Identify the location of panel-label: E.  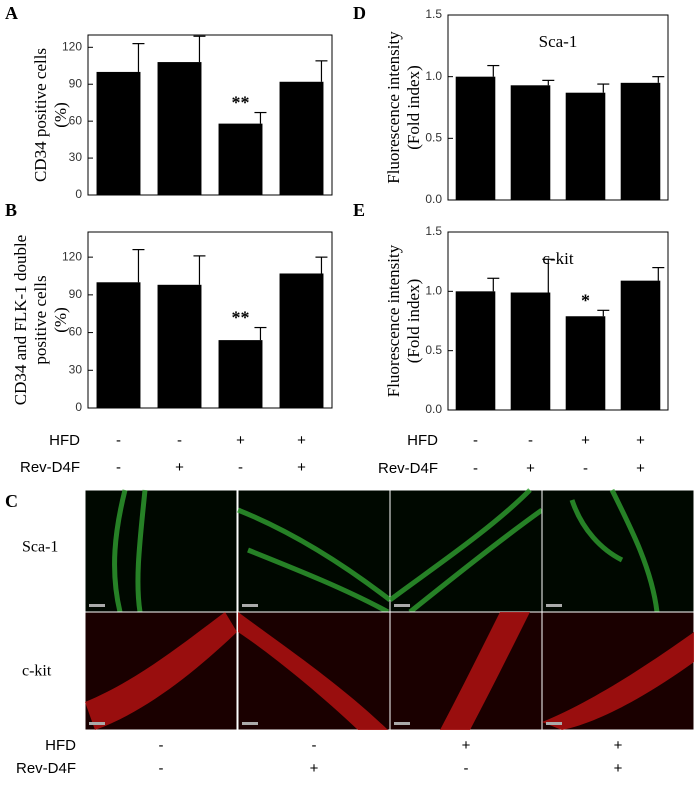
(359, 210).